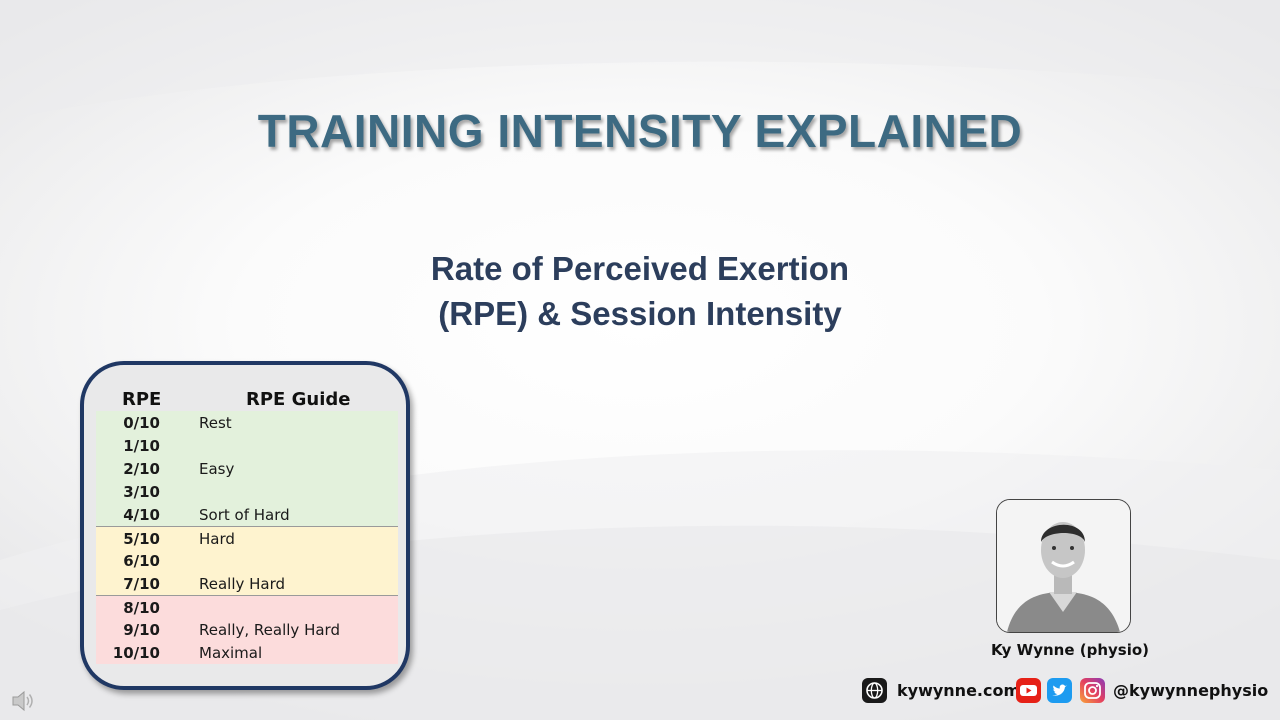 The width and height of the screenshot is (1280, 720). I want to click on table-row: 8/10, so click(247, 606).